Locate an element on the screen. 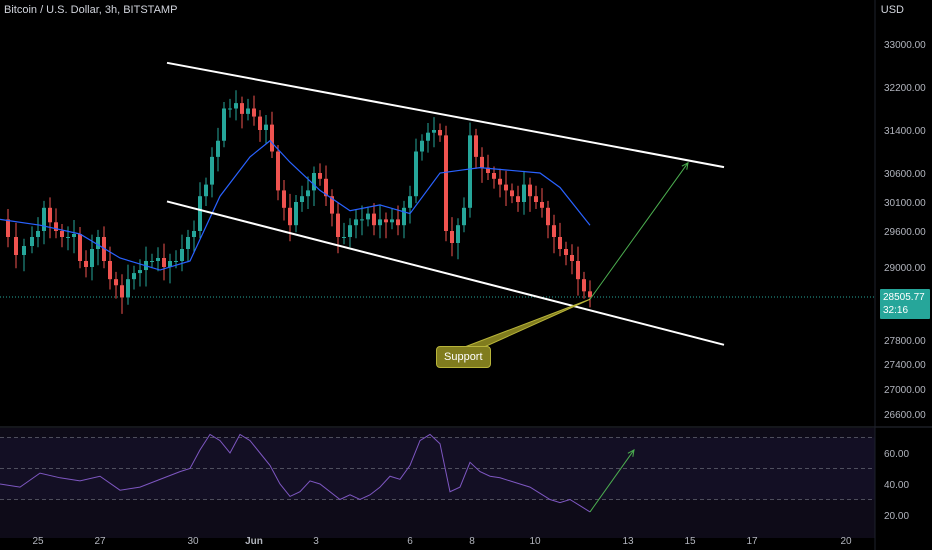  price-axis-tick-label: 31400.00 is located at coordinates (905, 131).